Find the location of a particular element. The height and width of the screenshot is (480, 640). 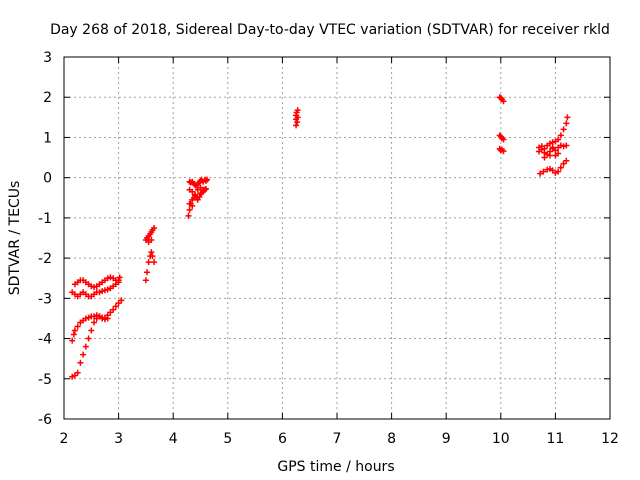

y-tick-label: -6 is located at coordinates (45, 420).